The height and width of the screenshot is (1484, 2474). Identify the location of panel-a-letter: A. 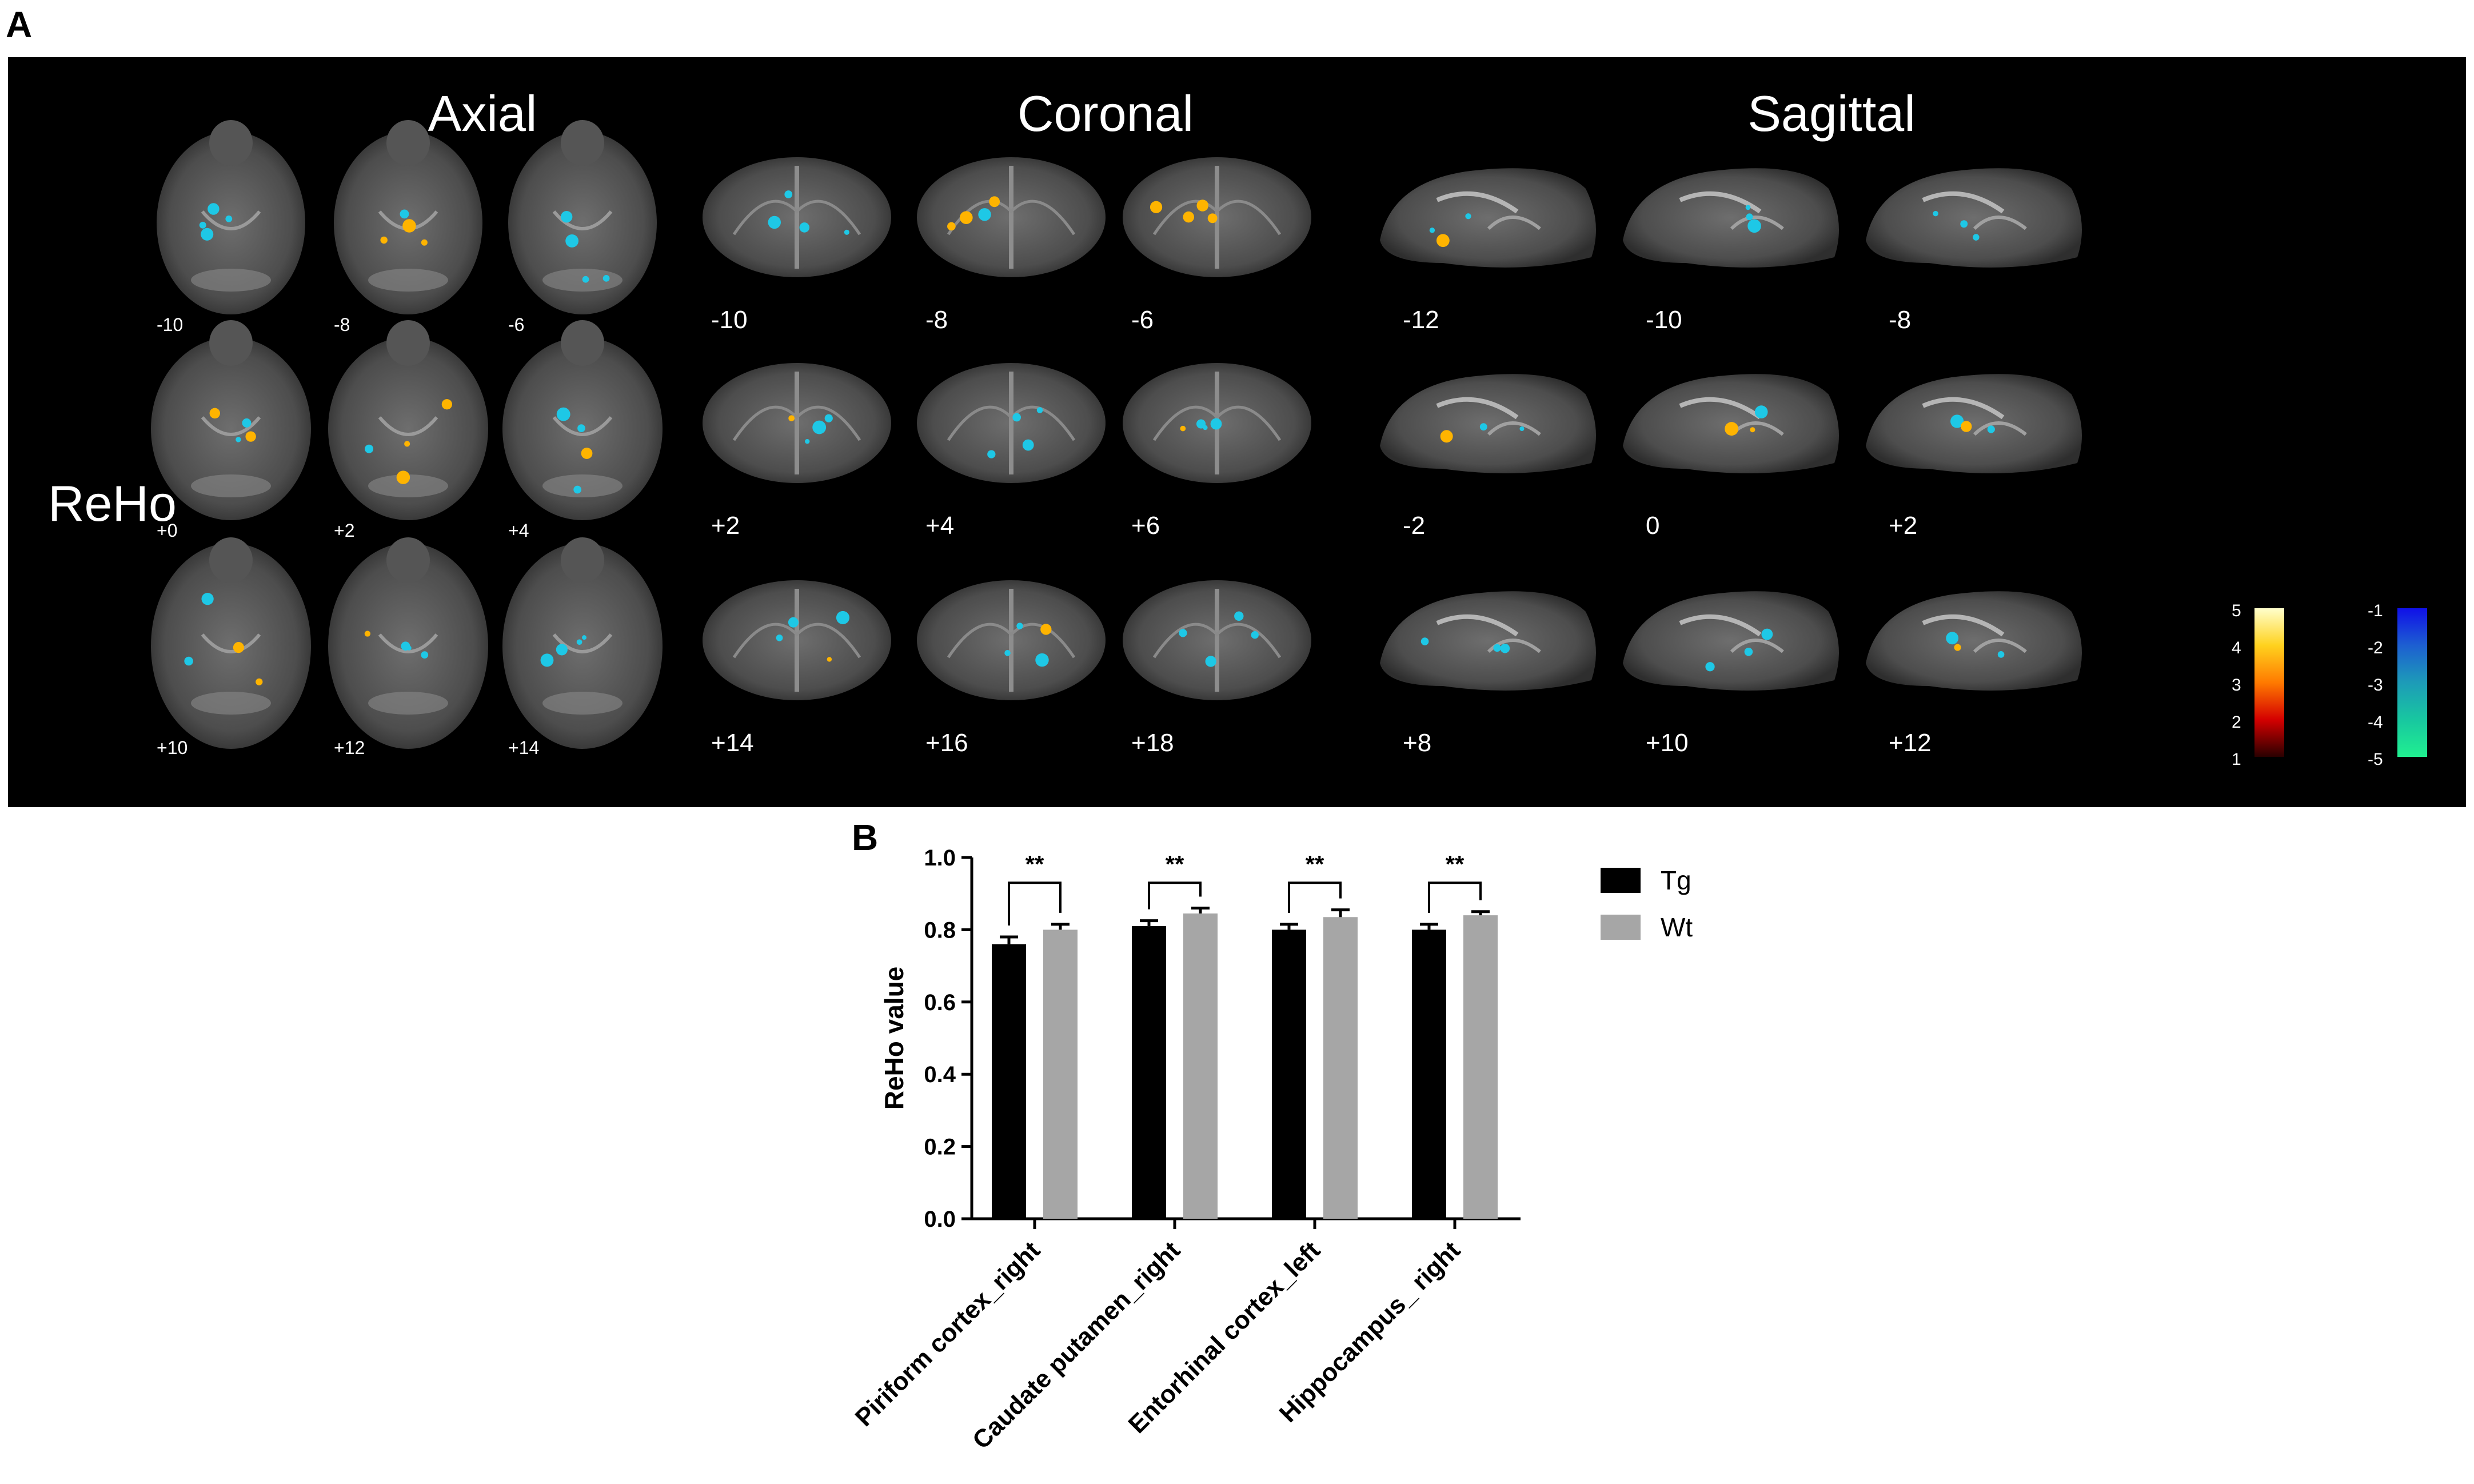
(19, 24).